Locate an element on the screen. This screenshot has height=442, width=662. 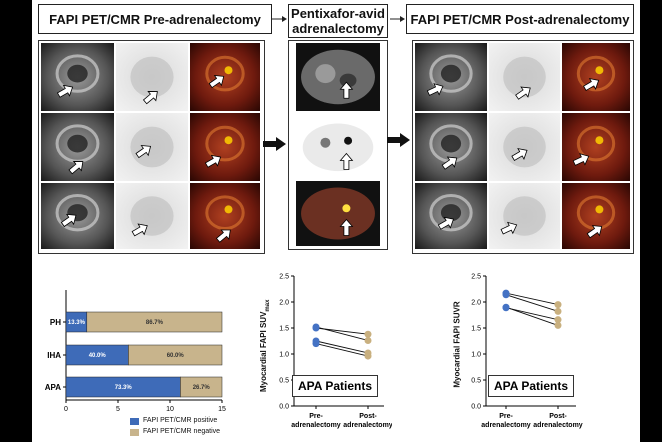
legend-negative-swatch is located at coordinates (134, 432).